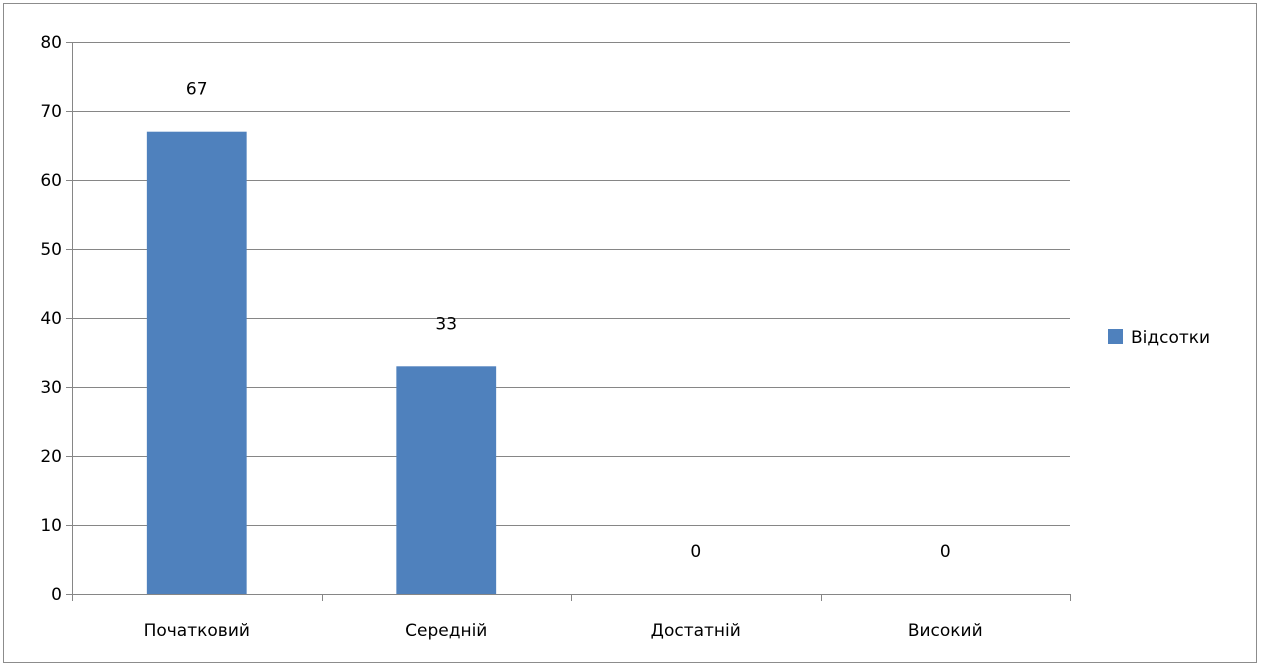 The image size is (1263, 663). I want to click on y-tick-label: 10, so click(51, 526).